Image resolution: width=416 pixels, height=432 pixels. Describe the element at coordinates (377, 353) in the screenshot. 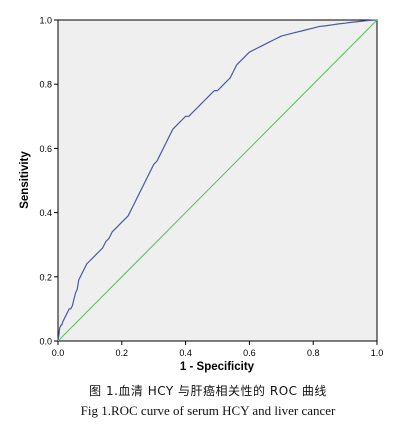

I see `x-tick-label: 1.0` at that location.